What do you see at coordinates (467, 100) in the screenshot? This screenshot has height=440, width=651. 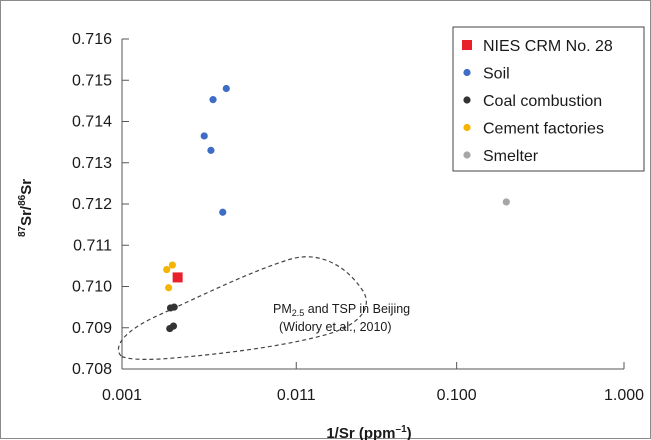 I see `legend-marker-coal-combustion` at bounding box center [467, 100].